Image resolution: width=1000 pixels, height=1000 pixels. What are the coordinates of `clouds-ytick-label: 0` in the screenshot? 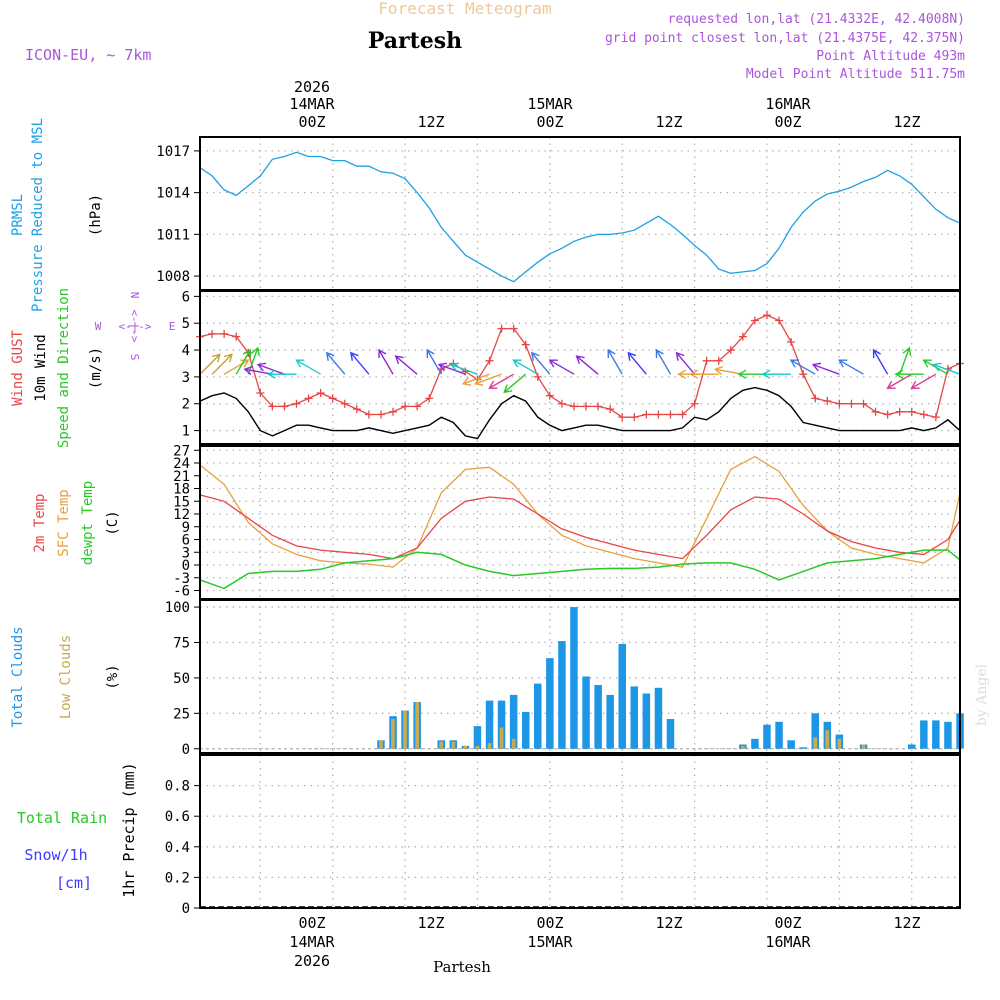 It's located at (186, 750).